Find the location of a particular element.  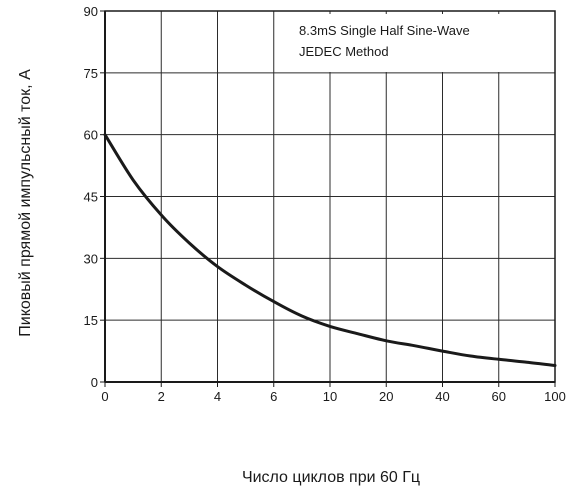

x-axis-label: Число циклов при 60 Гц is located at coordinates (331, 477).